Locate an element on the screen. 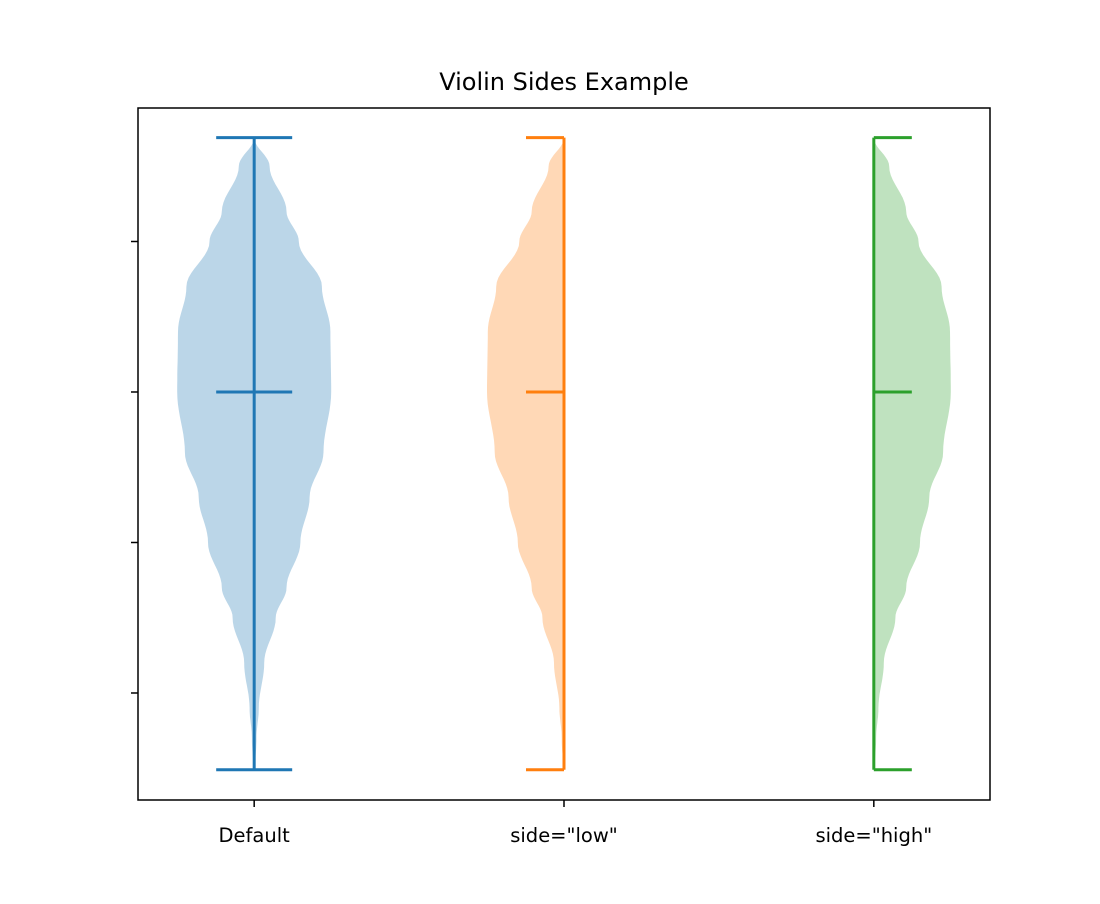 This screenshot has width=1100, height=904. x-tick-label-low: side="low" is located at coordinates (564, 835).